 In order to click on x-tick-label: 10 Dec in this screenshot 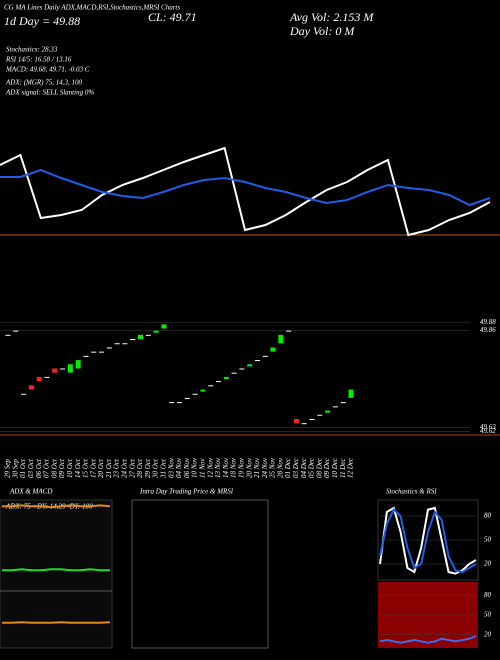, I will do `click(335, 467)`.